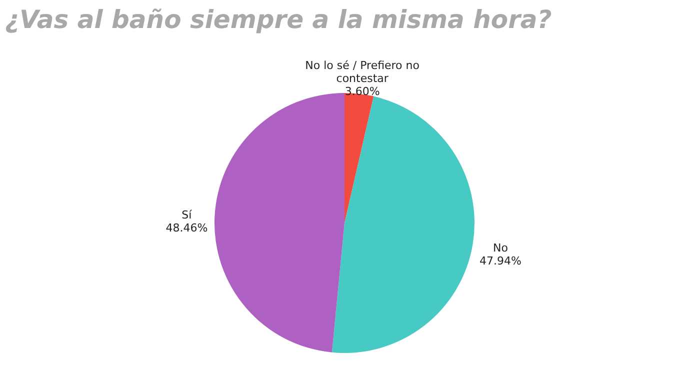  Describe the element at coordinates (187, 215) in the screenshot. I see `slice-label: Sí` at that location.